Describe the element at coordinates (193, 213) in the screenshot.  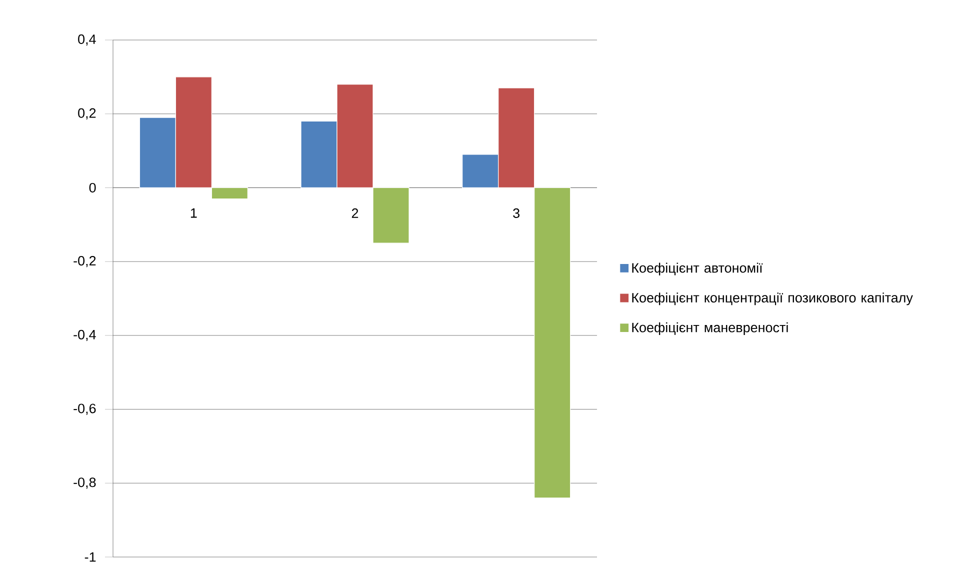
I see `x-tick-label: 1` at that location.